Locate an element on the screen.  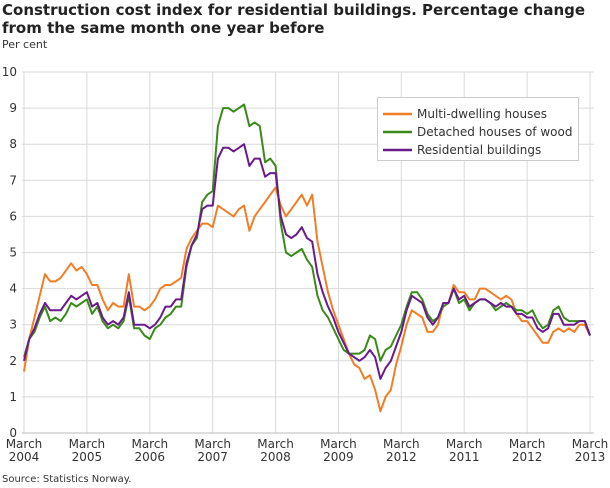
y-tick-label: 5 is located at coordinates (13, 253).